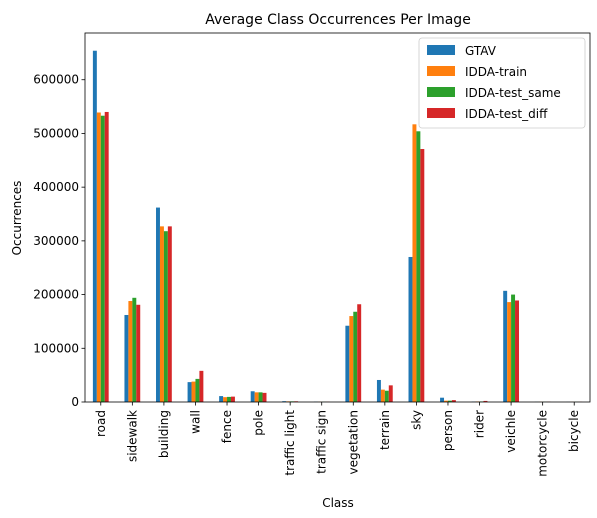  I want to click on bar-pole-IDDA-test_same, so click(260, 397).